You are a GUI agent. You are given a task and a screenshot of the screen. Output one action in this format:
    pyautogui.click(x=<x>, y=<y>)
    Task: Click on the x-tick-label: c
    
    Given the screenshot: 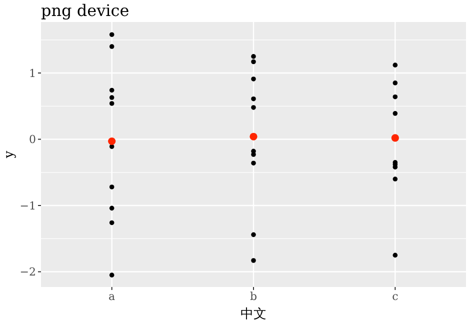 What is the action you would take?
    pyautogui.click(x=395, y=296)
    